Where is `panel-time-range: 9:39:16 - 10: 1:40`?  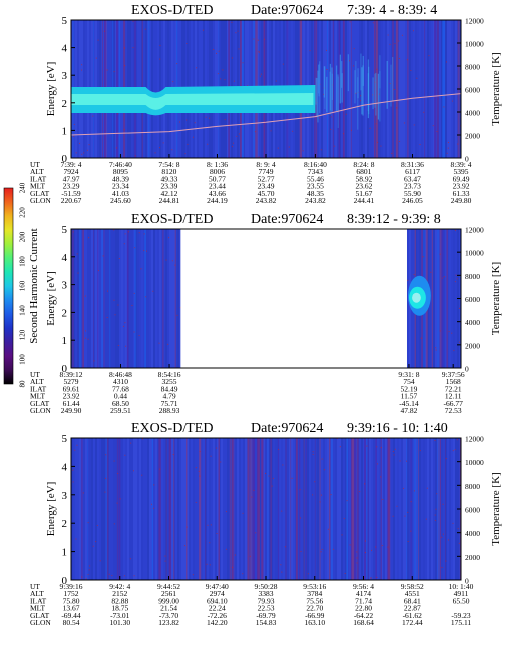 panel-time-range: 9:39:16 - 10: 1:40 is located at coordinates (397, 428).